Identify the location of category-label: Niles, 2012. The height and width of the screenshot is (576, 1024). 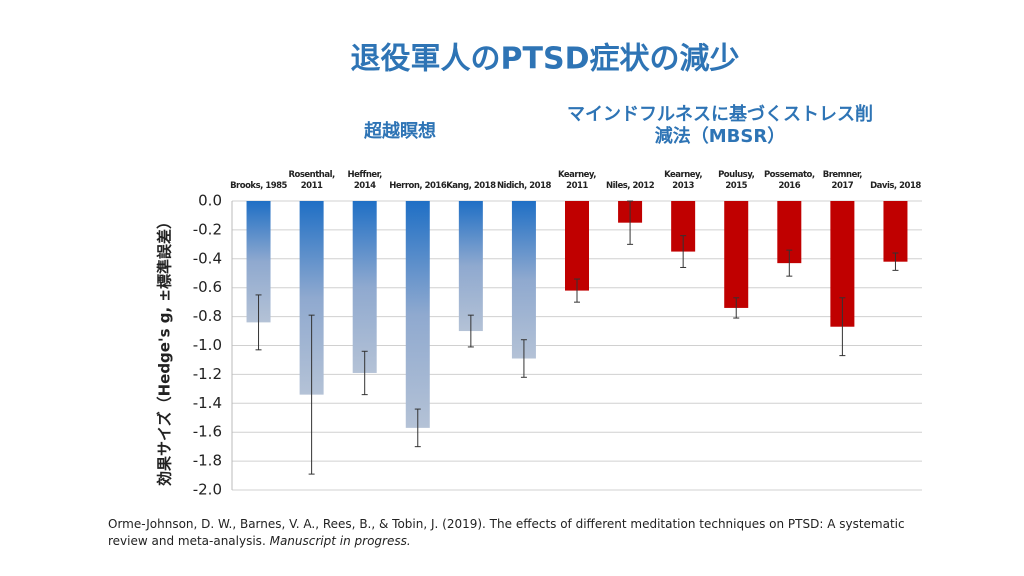
(630, 186).